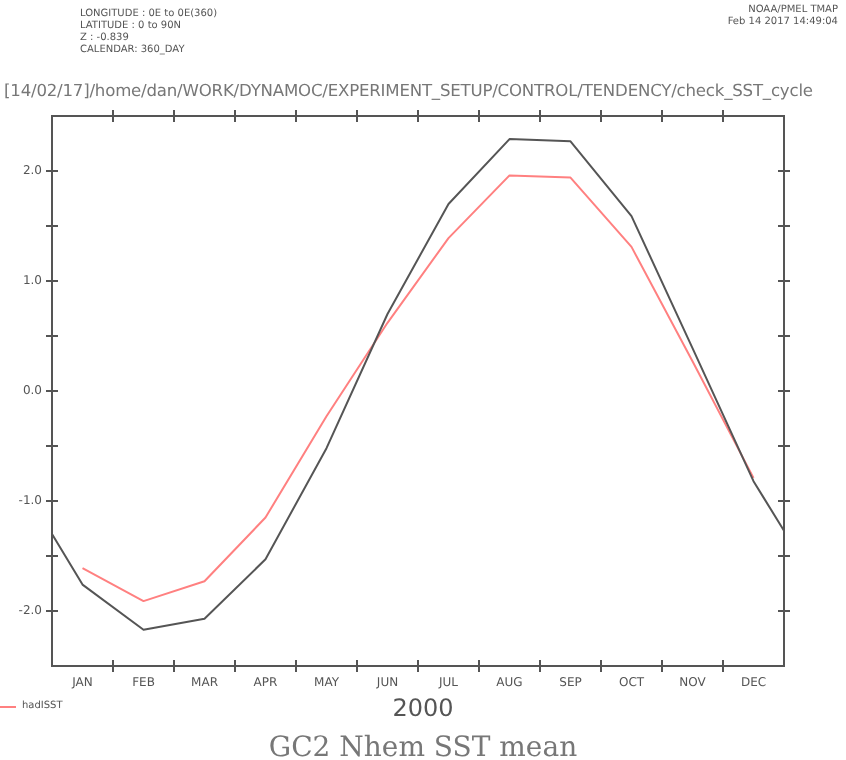 The height and width of the screenshot is (760, 846). What do you see at coordinates (408, 90) in the screenshot?
I see `text: [14/02/17]/home/dan/WORK/DYNAMOC/EXPERIMENT_SETUP/CONTROL/TENDENCY/check_SST_cycle` at bounding box center [408, 90].